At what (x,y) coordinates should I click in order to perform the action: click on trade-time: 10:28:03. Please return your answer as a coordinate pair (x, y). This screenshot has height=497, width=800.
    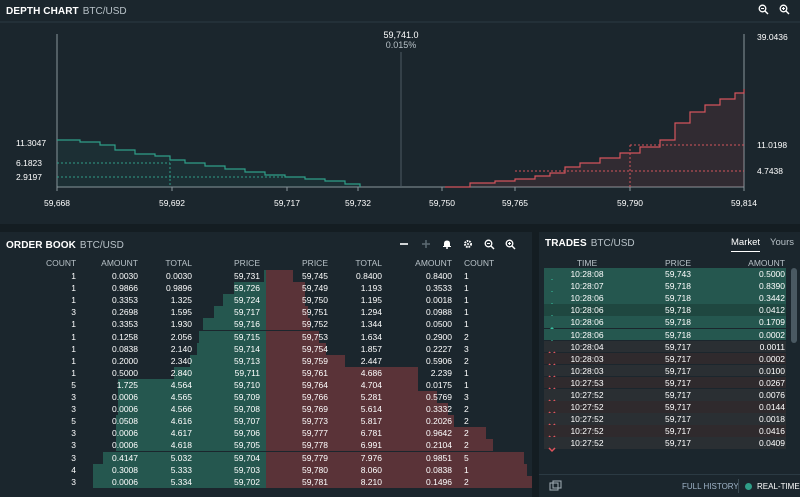
    Looking at the image, I should click on (587, 358).